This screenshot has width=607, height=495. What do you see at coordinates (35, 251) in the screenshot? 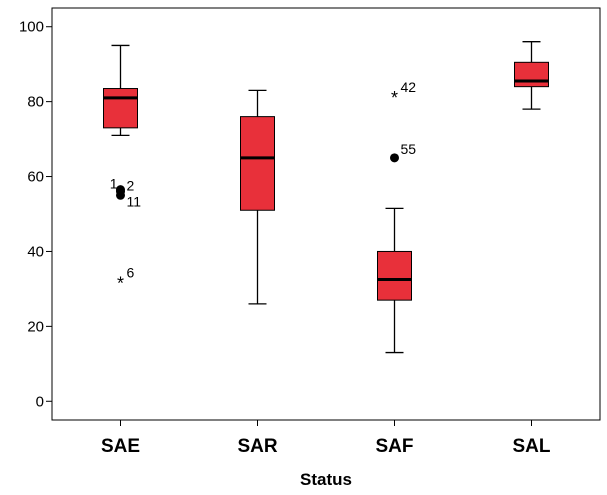
I see `y-tick-label: 40` at bounding box center [35, 251].